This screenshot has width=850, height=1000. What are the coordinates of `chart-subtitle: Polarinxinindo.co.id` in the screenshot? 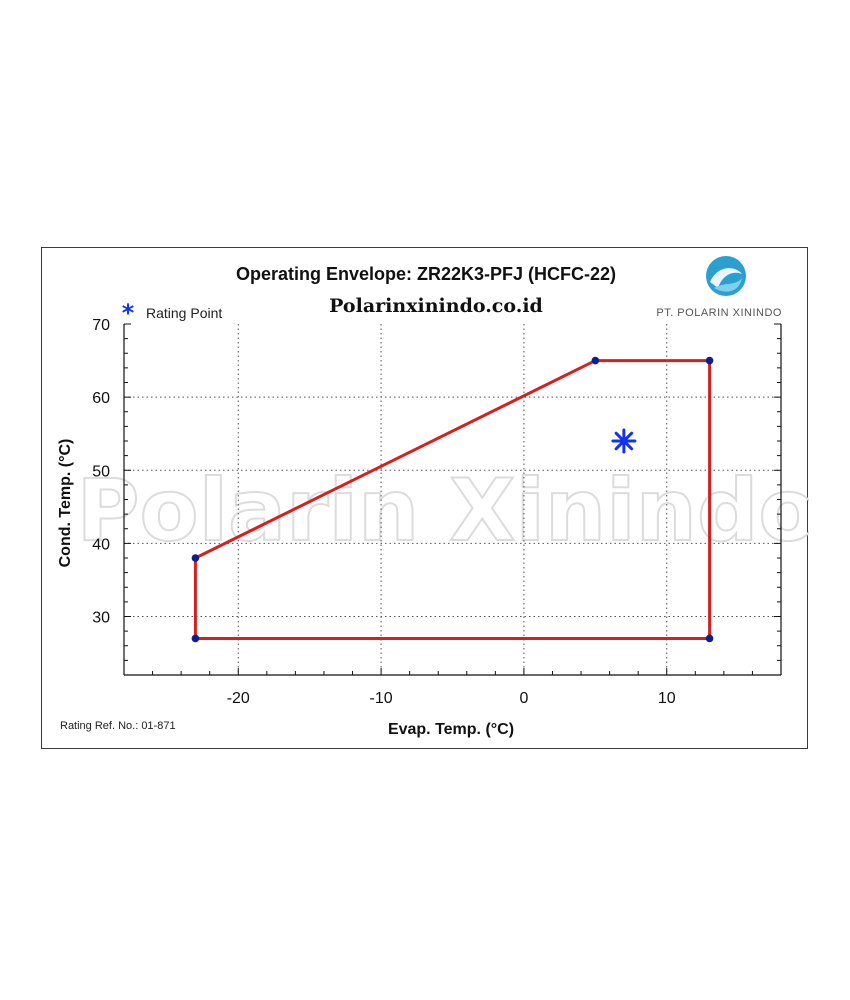 It's located at (436, 306).